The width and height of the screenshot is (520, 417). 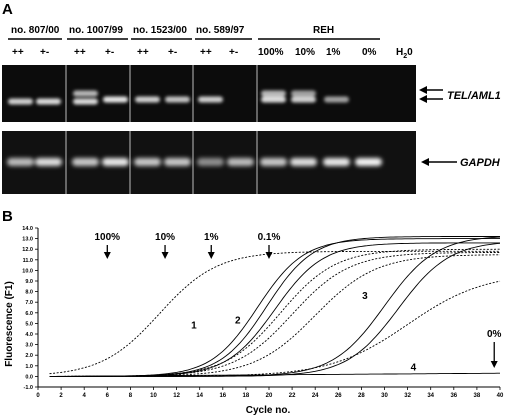 What do you see at coordinates (7, 9) in the screenshot?
I see `panel-a-letter: A` at bounding box center [7, 9].